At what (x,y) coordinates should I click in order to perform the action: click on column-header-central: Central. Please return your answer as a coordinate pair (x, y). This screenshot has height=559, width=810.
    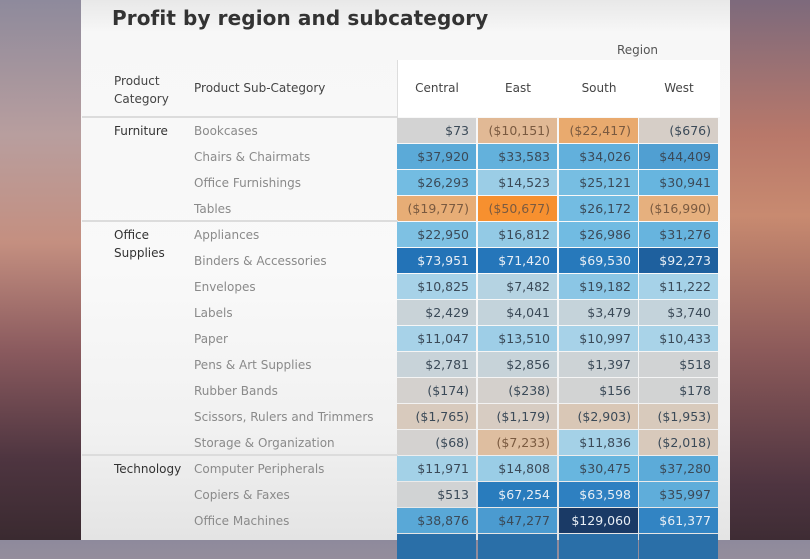
    Looking at the image, I should click on (437, 88).